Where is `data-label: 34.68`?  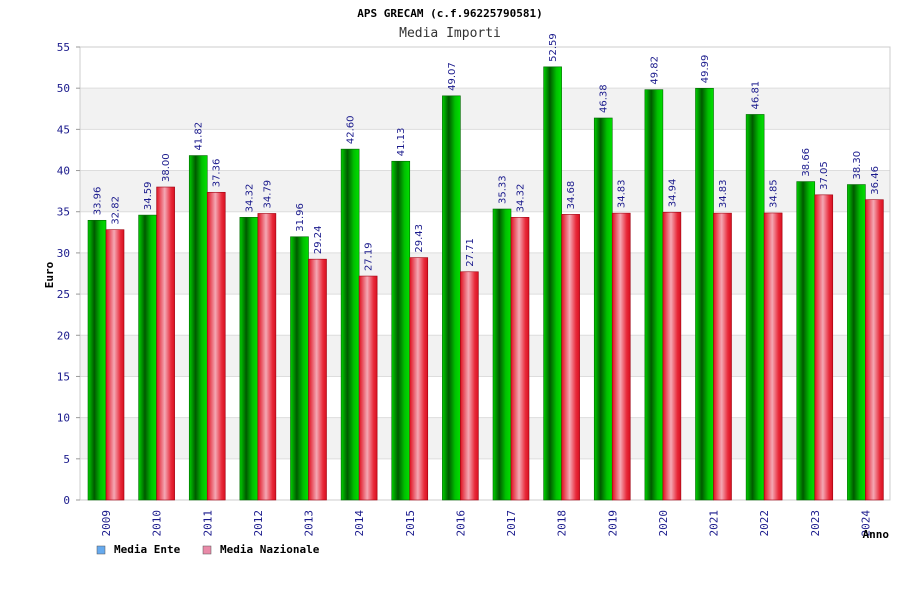 data-label: 34.68 is located at coordinates (571, 195).